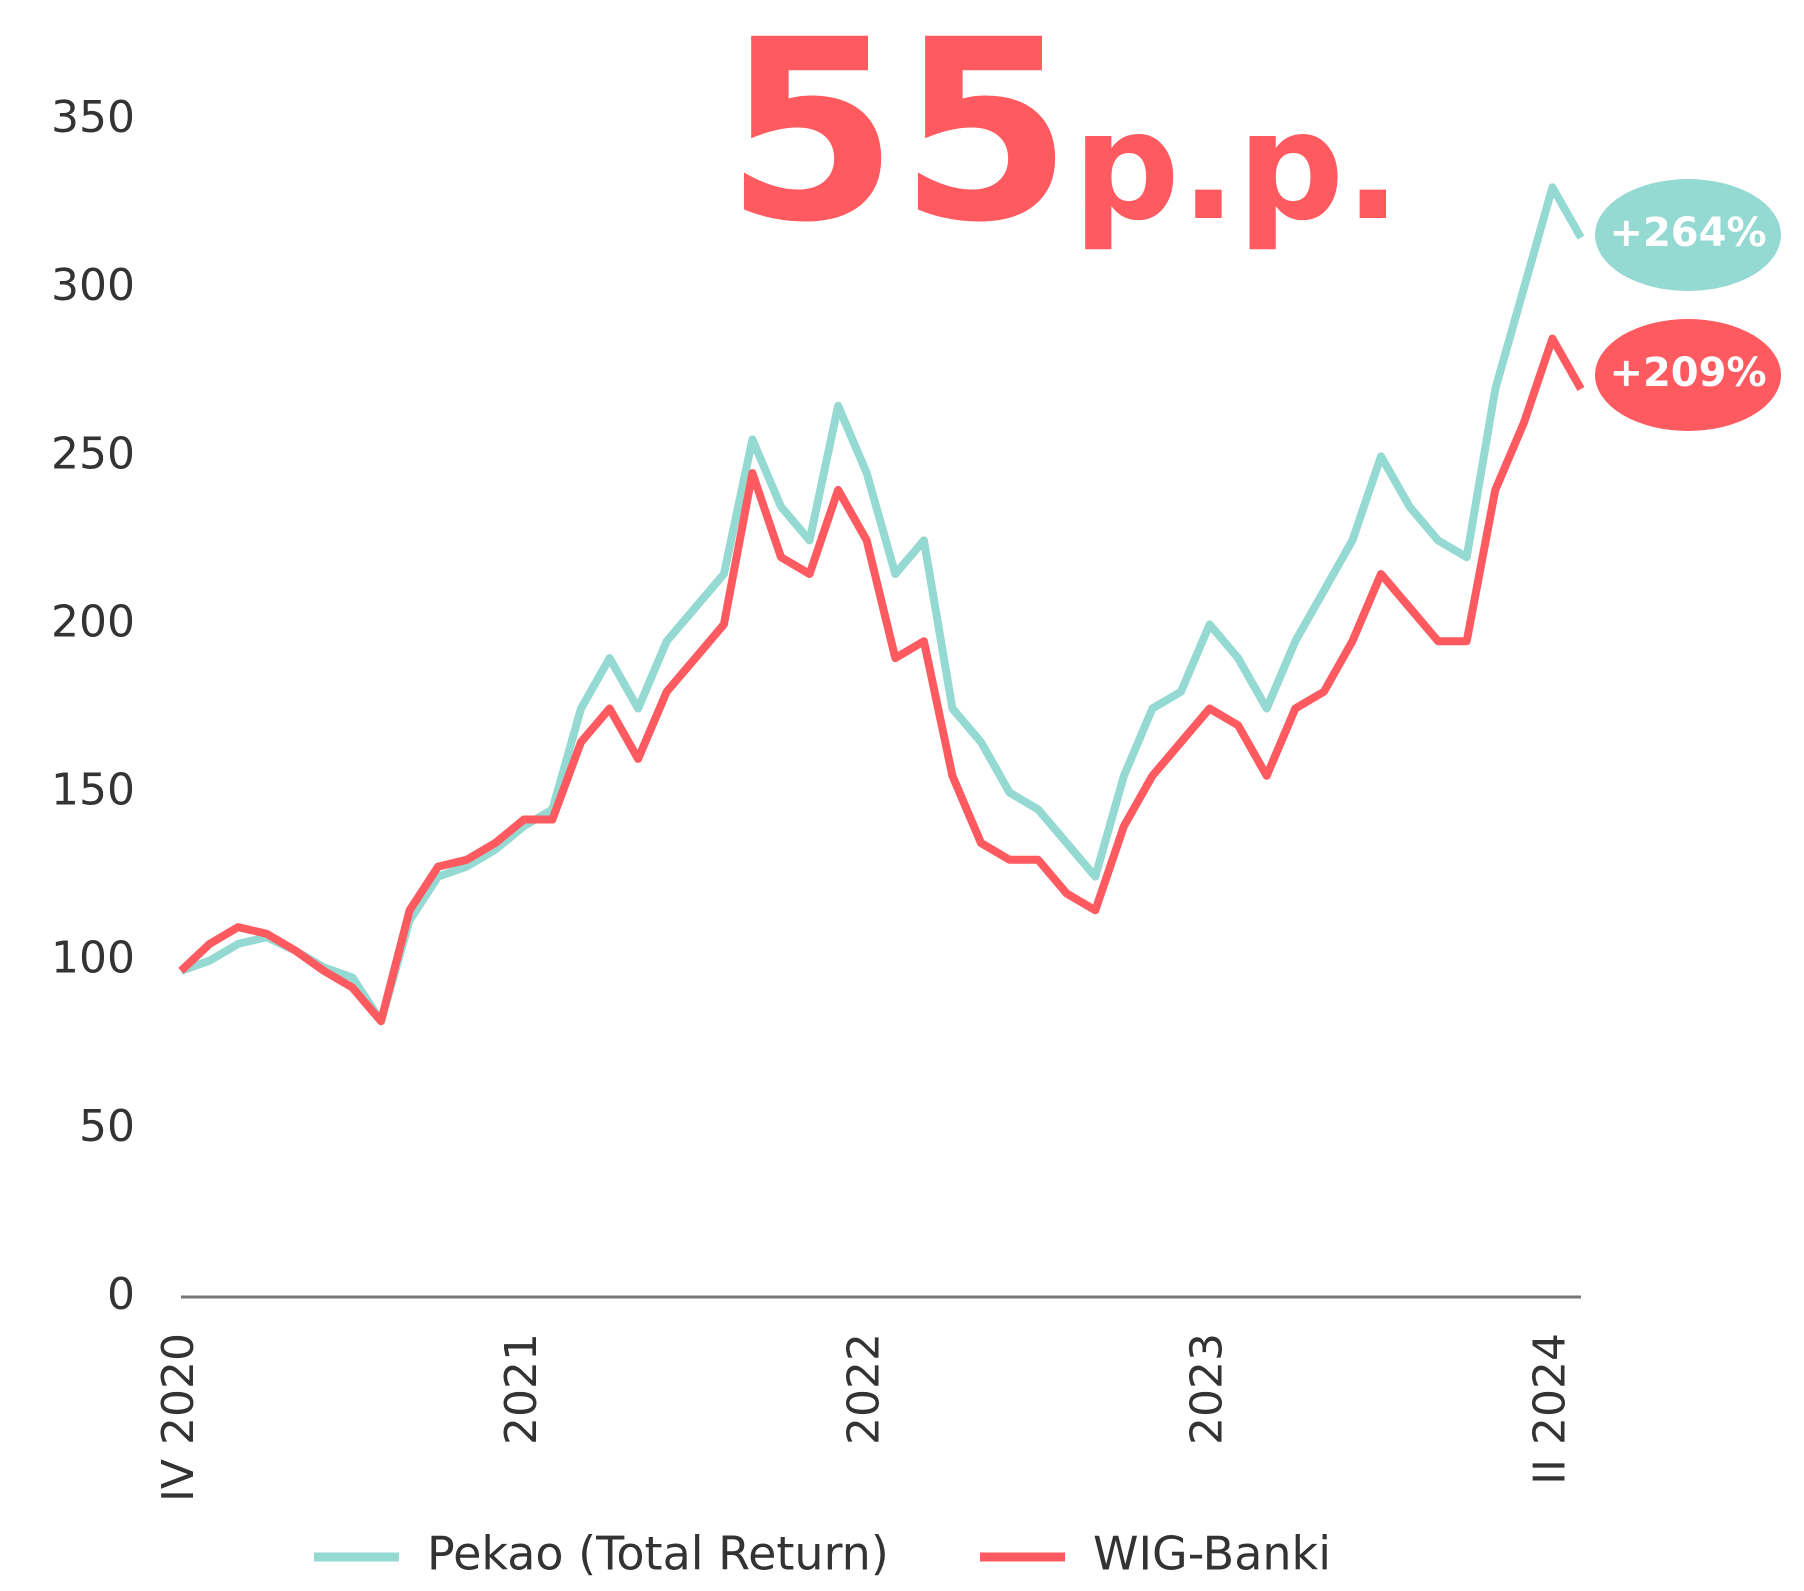 This screenshot has height=1591, width=1804. What do you see at coordinates (658, 1554) in the screenshot?
I see `legend-label: Pekao (Total Return)` at bounding box center [658, 1554].